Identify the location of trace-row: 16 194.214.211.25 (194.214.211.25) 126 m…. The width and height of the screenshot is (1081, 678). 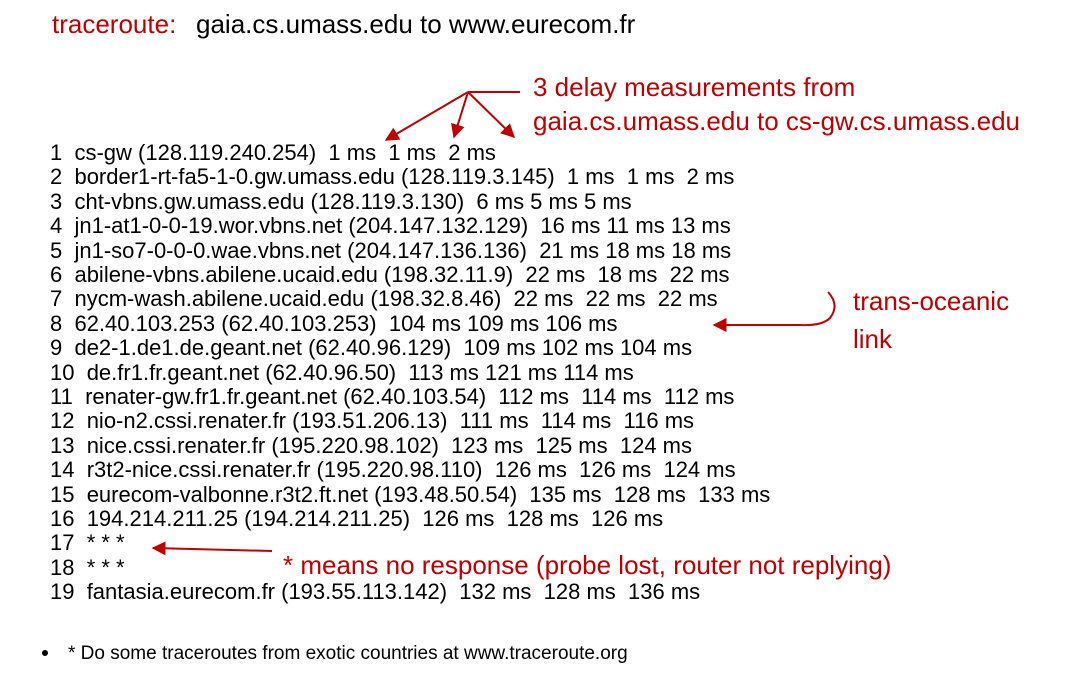
(357, 518).